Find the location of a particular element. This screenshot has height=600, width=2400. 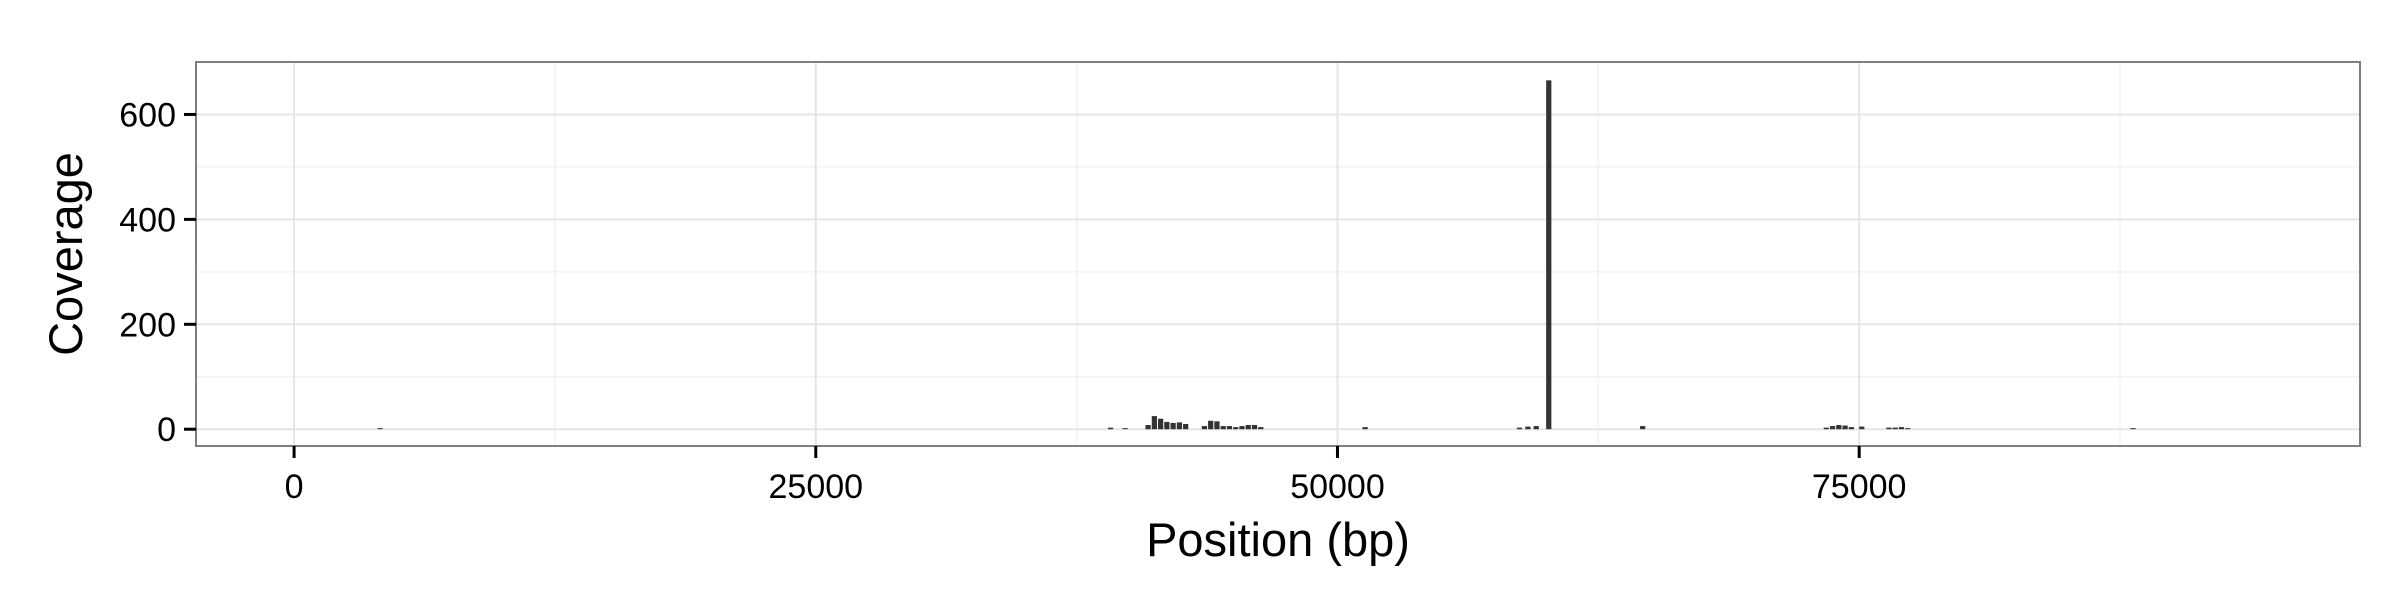

x-tick-label: 50000 is located at coordinates (1337, 487).